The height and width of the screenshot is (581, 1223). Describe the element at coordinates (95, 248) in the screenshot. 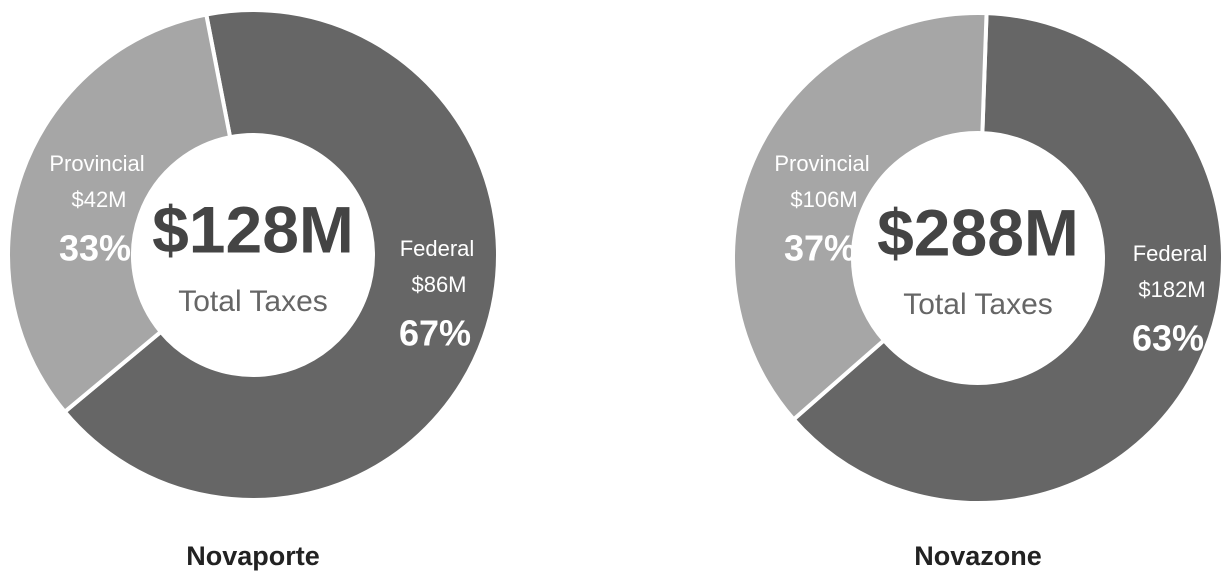

I see `slice-percent: 33%` at that location.